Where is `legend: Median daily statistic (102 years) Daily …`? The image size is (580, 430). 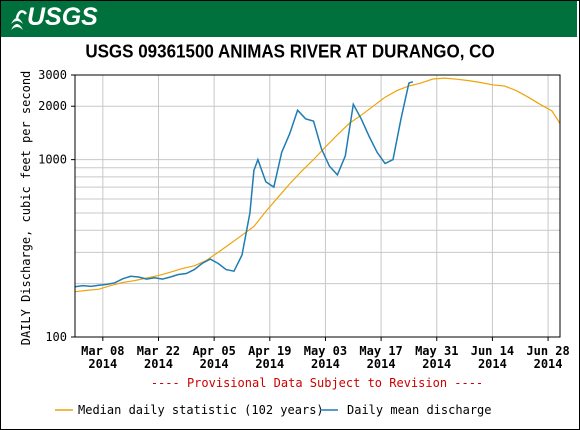 legend: Median daily statistic (102 years) Daily … is located at coordinates (273, 410).